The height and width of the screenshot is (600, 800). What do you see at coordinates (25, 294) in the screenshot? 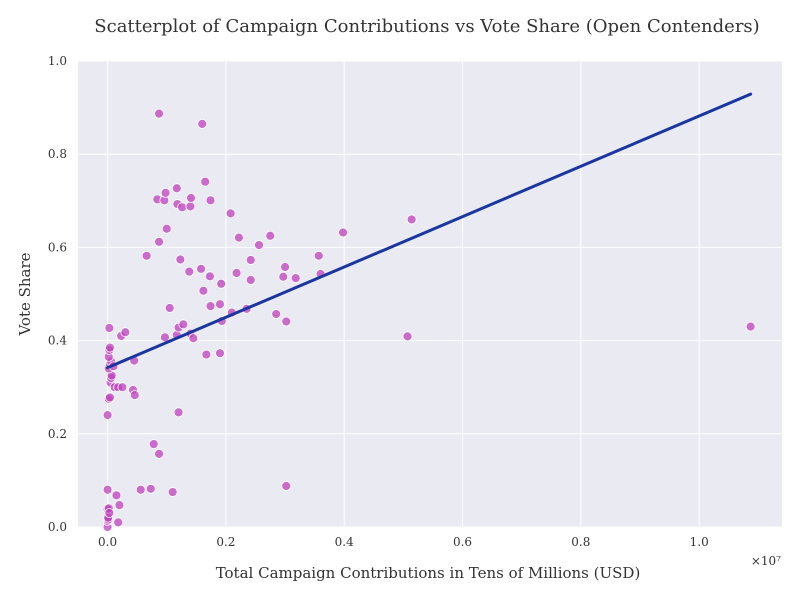
I see `y-axis-label: Vote Share` at bounding box center [25, 294].